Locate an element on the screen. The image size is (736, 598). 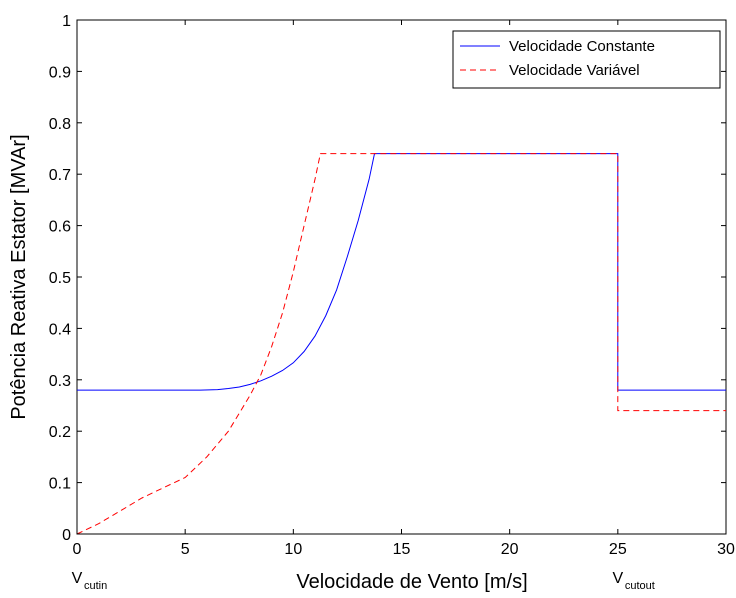
x-tick-label: 5 is located at coordinates (185, 549).